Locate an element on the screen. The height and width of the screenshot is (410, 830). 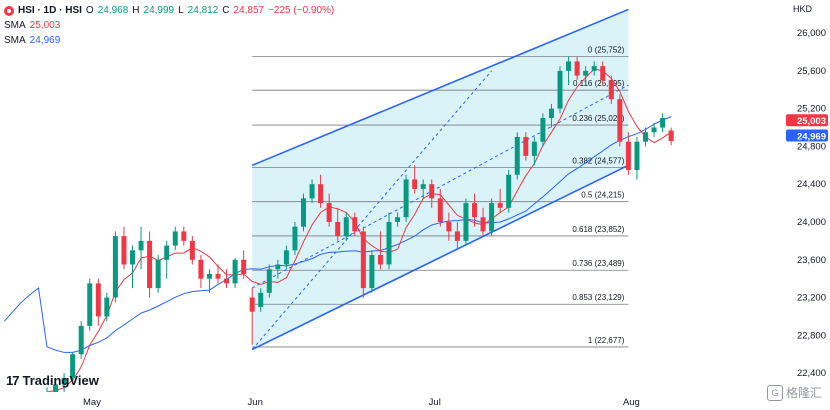
y-tick-label-1: 25,600 is located at coordinates (811, 71).